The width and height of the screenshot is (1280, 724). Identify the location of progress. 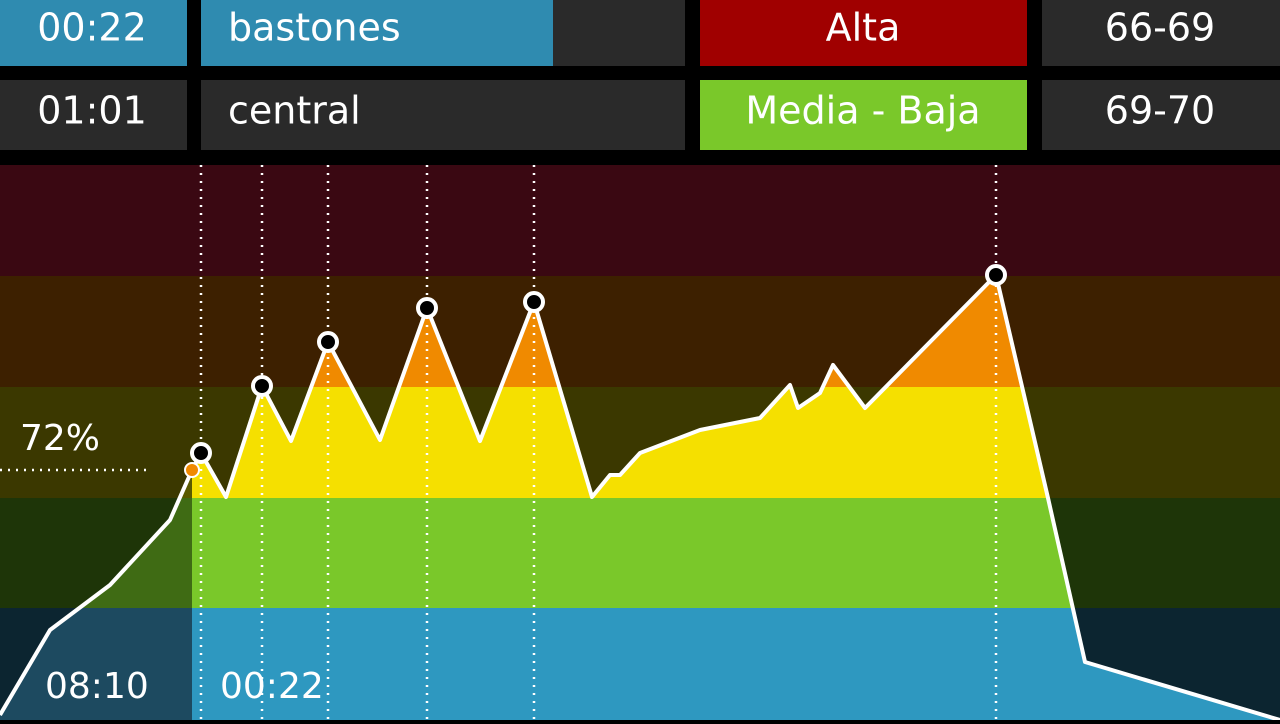
(377, 33).